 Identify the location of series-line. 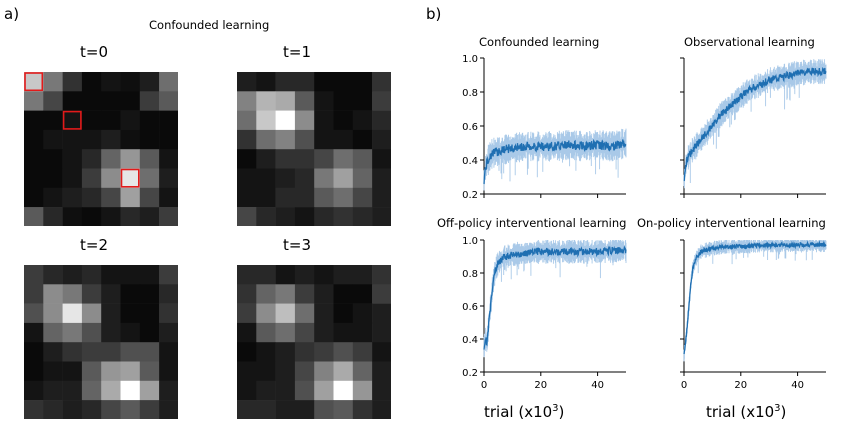
(555, 161).